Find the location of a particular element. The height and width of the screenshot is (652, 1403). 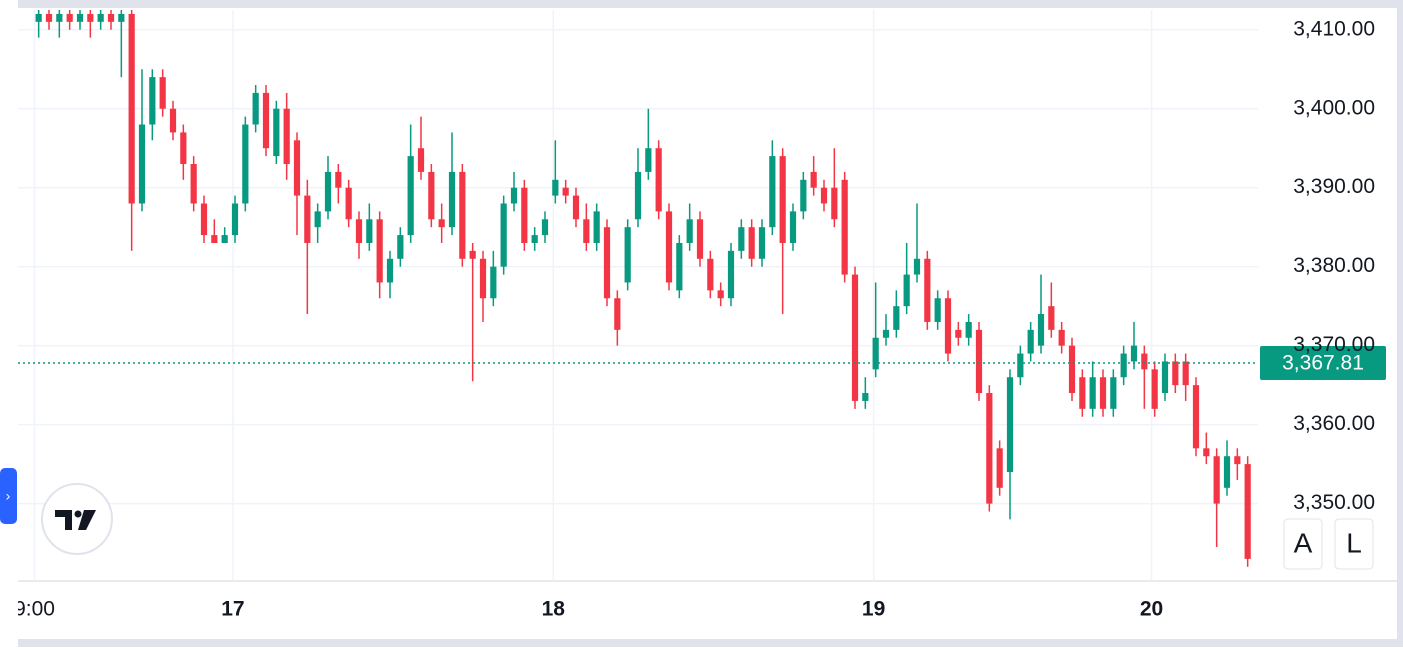

left-margin is located at coordinates (9, 323).